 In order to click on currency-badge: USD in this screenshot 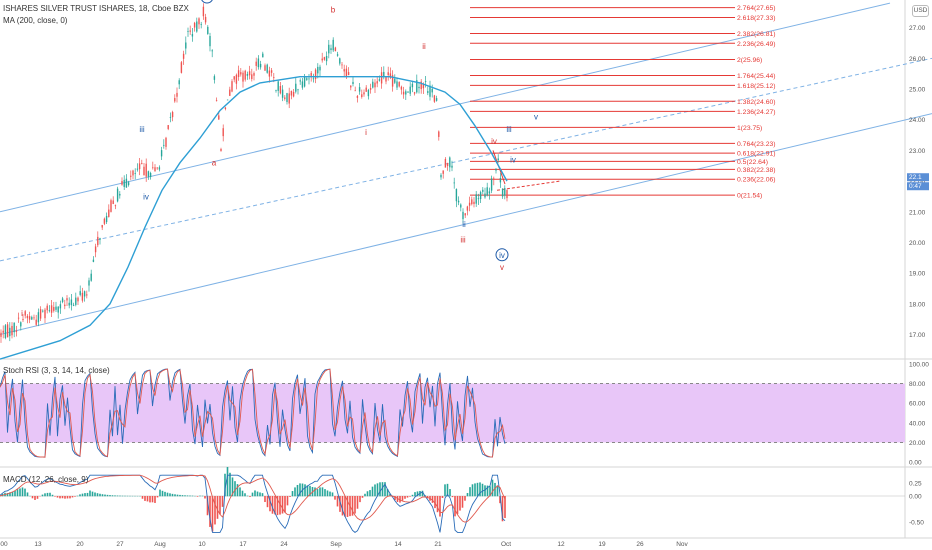, I will do `click(920, 11)`.